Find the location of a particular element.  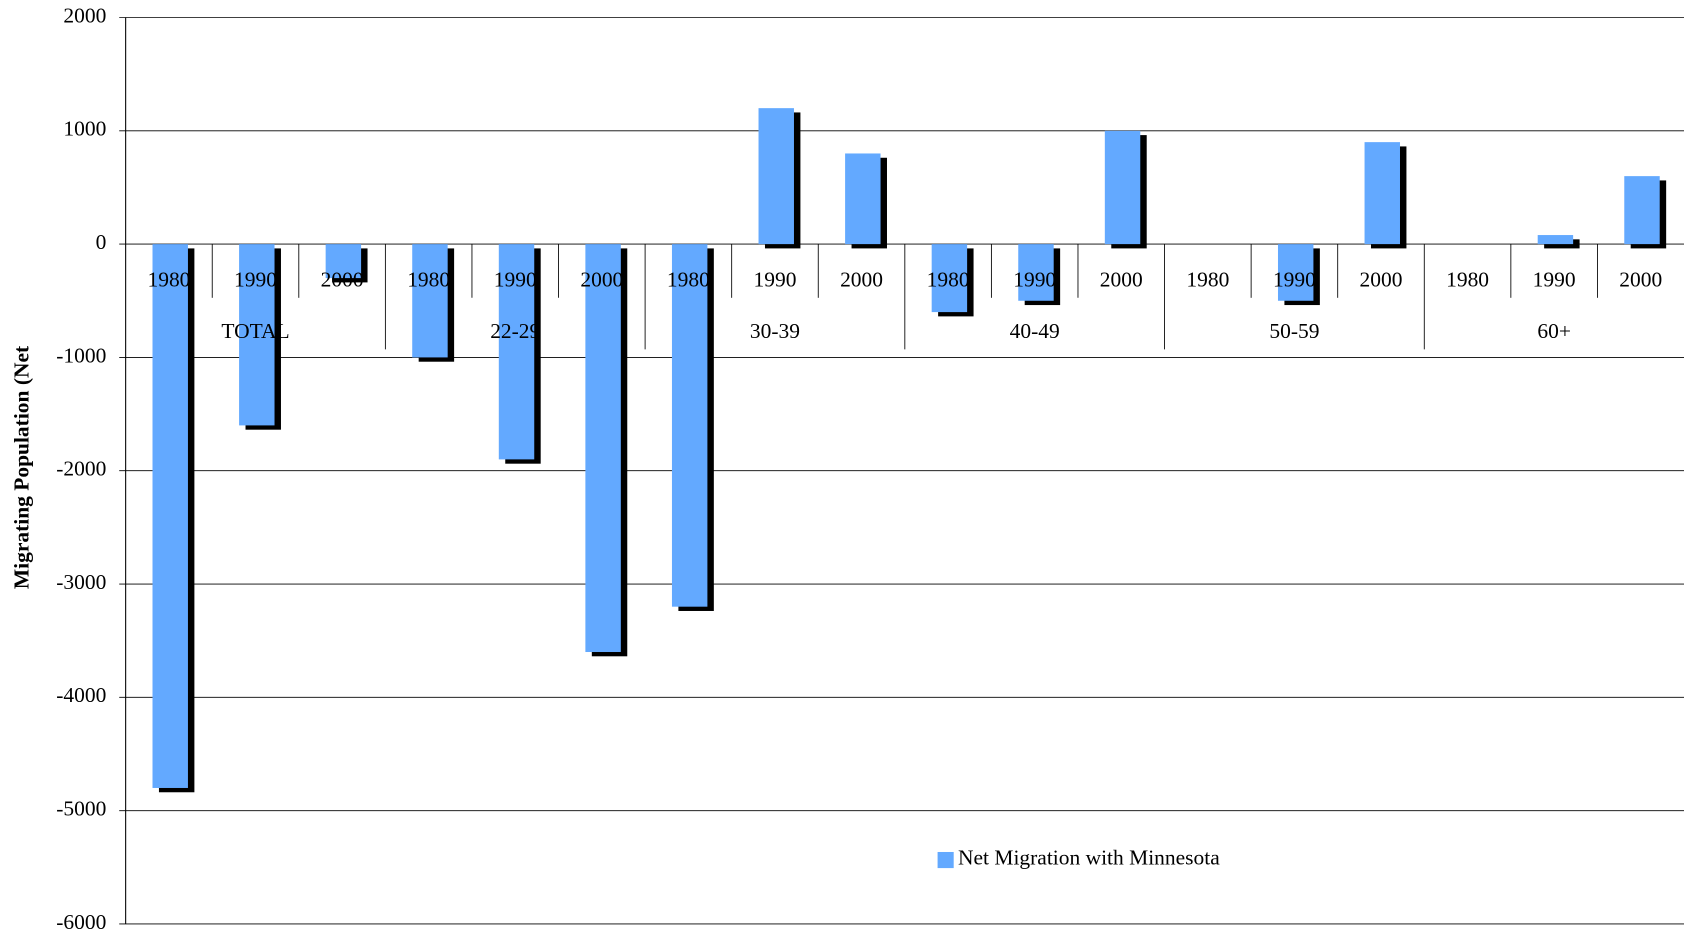

y-tick-label: 2000 is located at coordinates (84, 15).